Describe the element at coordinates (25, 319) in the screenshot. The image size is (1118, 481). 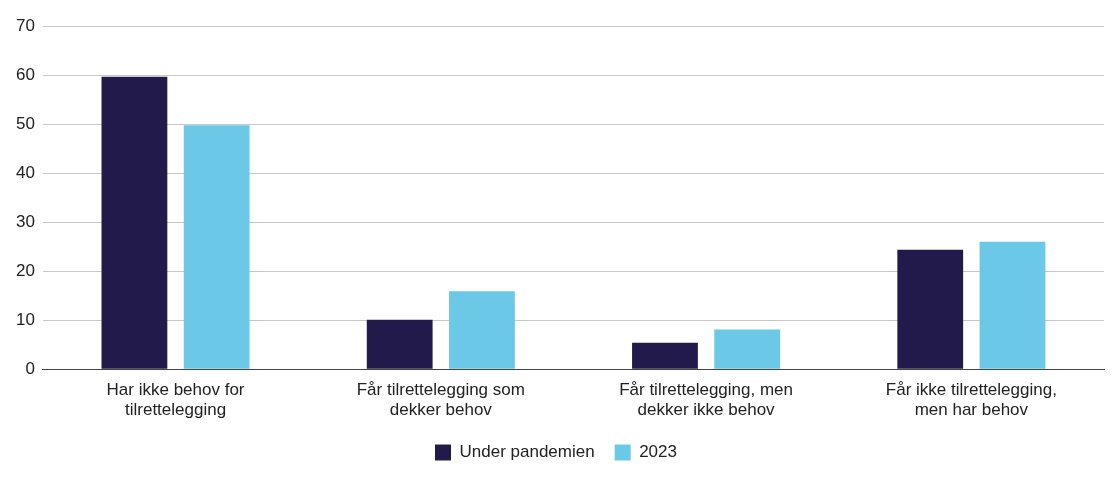
I see `y-tick-label: 10` at that location.